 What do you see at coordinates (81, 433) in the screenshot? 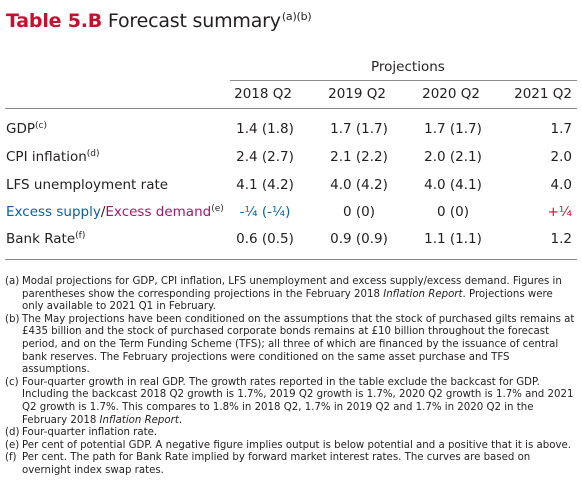
I see `footnote-d: (d) Four-quarter inflation rate.` at bounding box center [81, 433].